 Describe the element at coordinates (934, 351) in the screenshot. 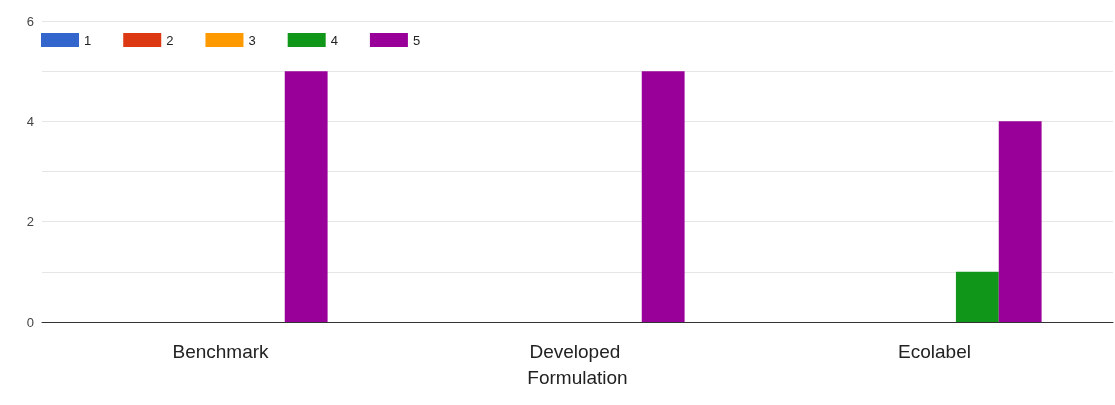

I see `x-tick-label: Ecolabel` at that location.